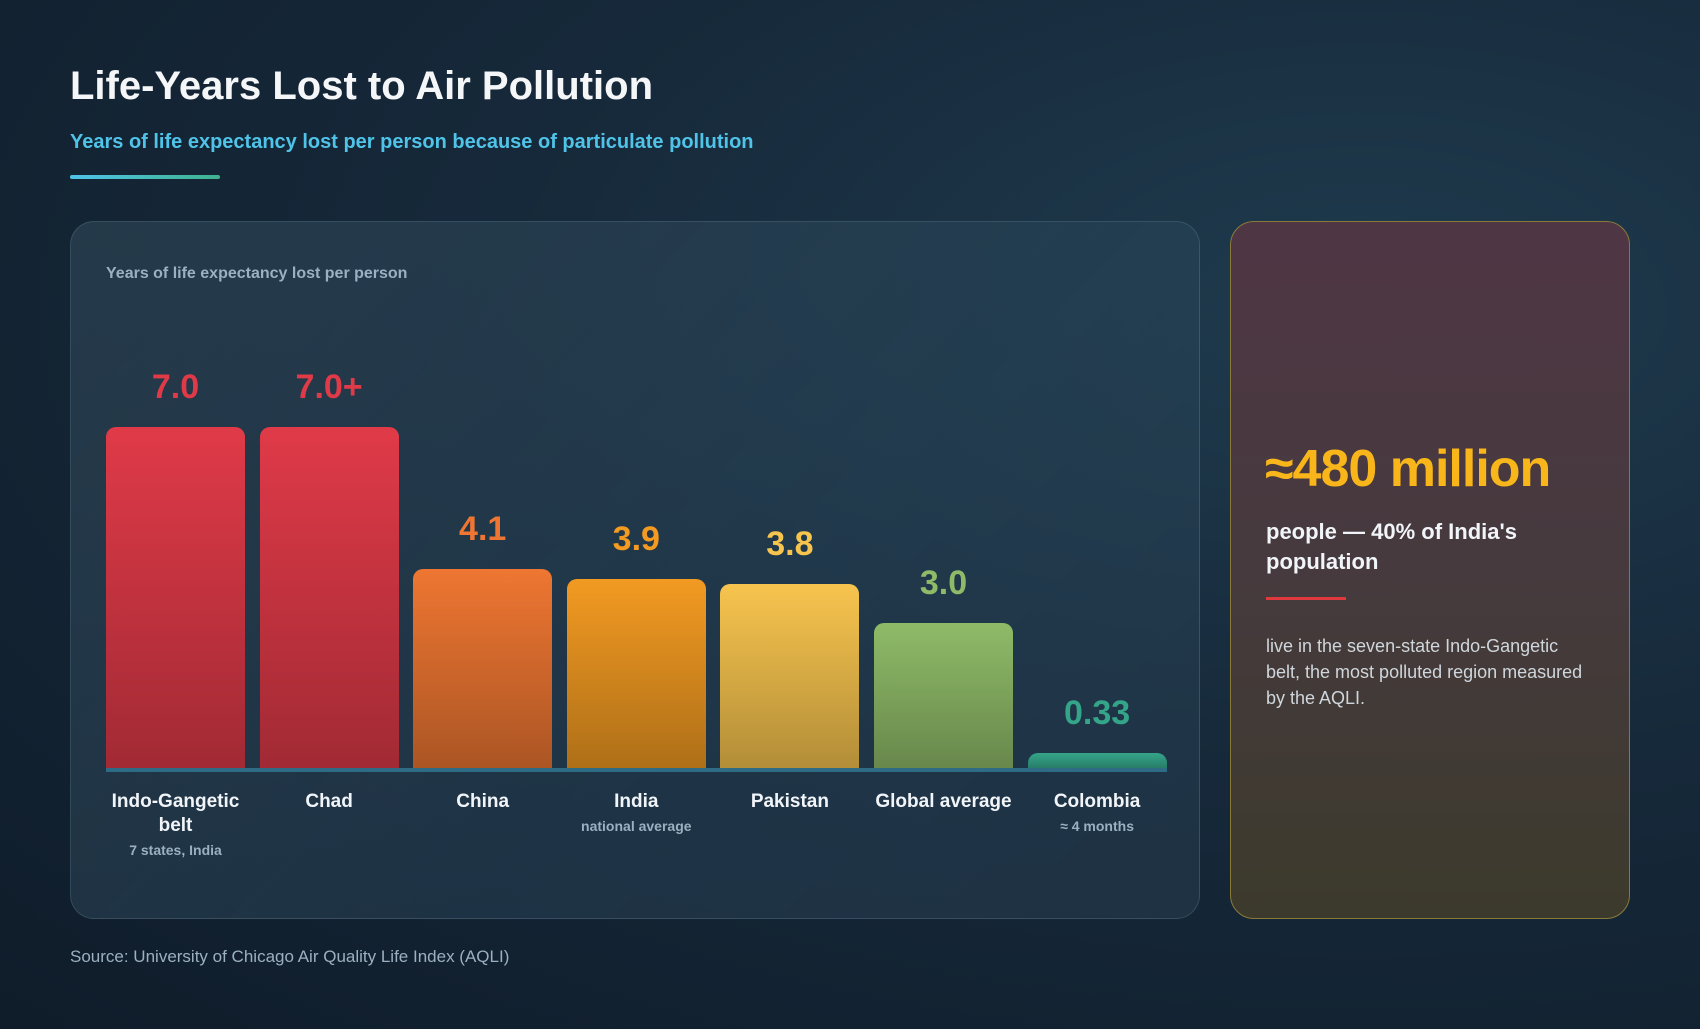 This screenshot has width=1700, height=1029. Describe the element at coordinates (636, 826) in the screenshot. I see `category-subtitle: national average` at that location.